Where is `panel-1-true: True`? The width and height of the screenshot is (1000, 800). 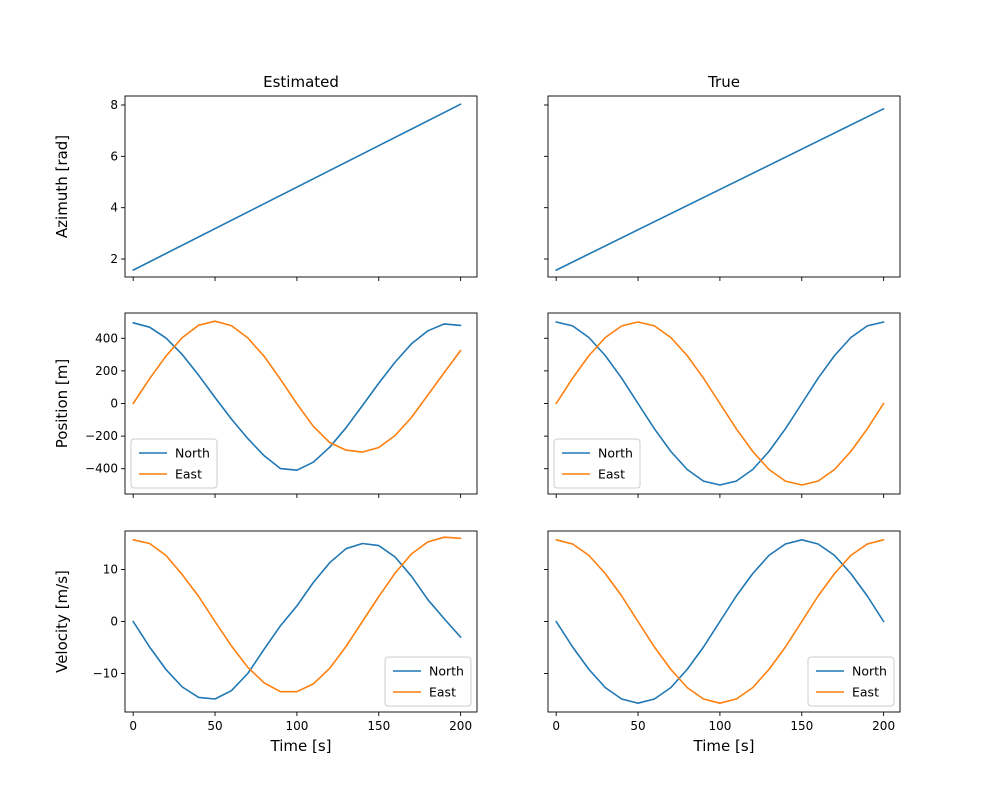 panel-1-true: True is located at coordinates (722, 177).